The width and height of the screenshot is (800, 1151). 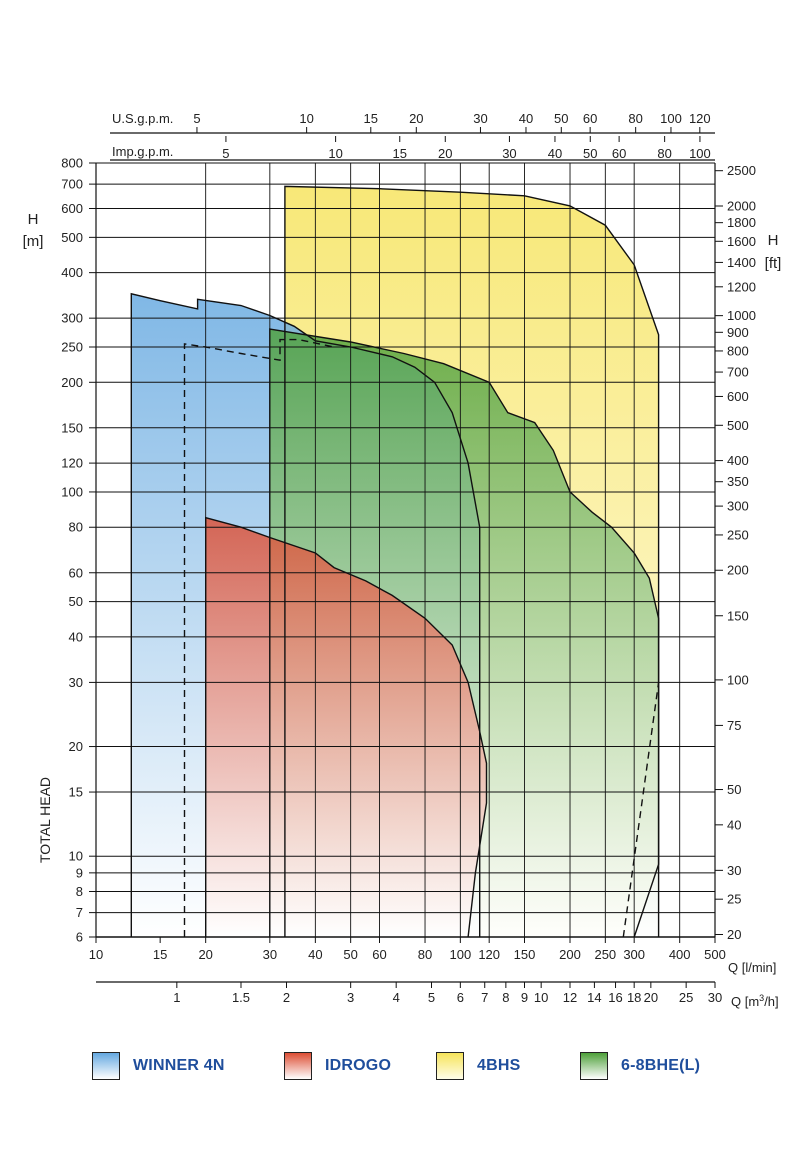 What do you see at coordinates (641, 810) in the screenshot?
I see `dashed-outline-4bhs-alt` at bounding box center [641, 810].